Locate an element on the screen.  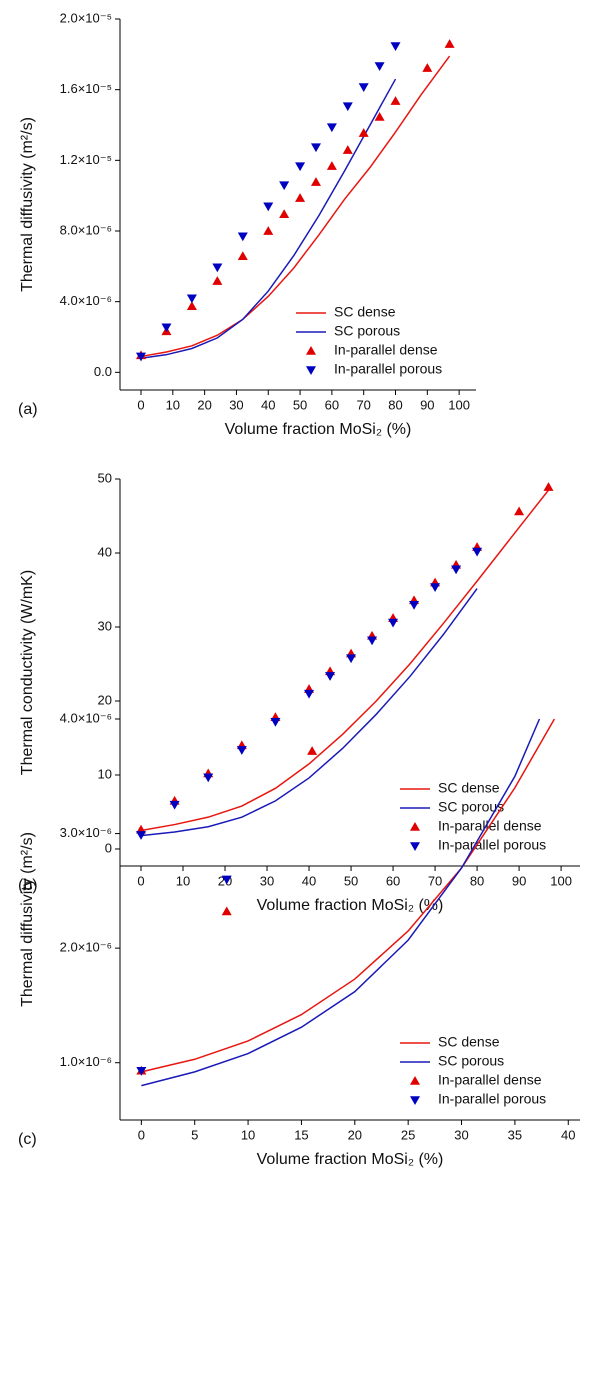
panel-label: (c) is located at coordinates (27, 1139).